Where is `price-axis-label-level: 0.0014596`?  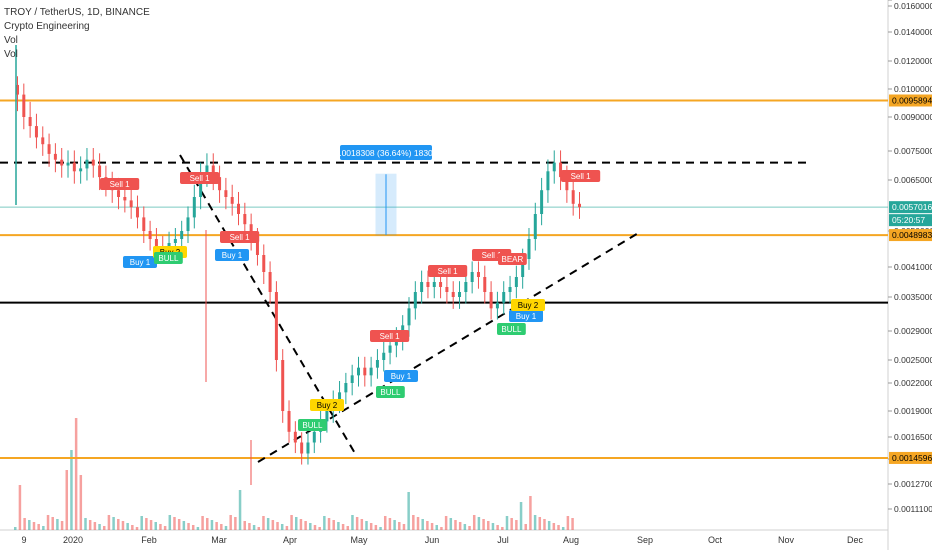 price-axis-label-level: 0.0014596 is located at coordinates (912, 458).